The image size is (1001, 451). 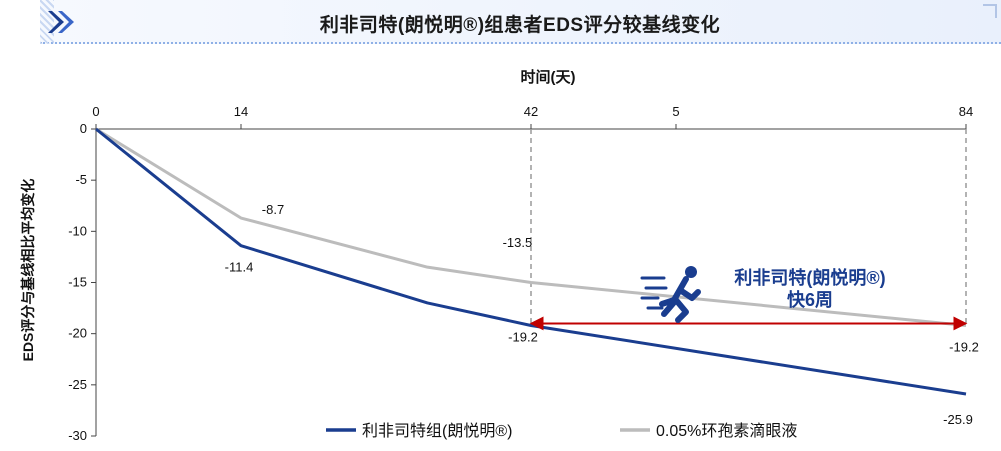 What do you see at coordinates (77, 282) in the screenshot?
I see `y-tick-label: -15` at bounding box center [77, 282].